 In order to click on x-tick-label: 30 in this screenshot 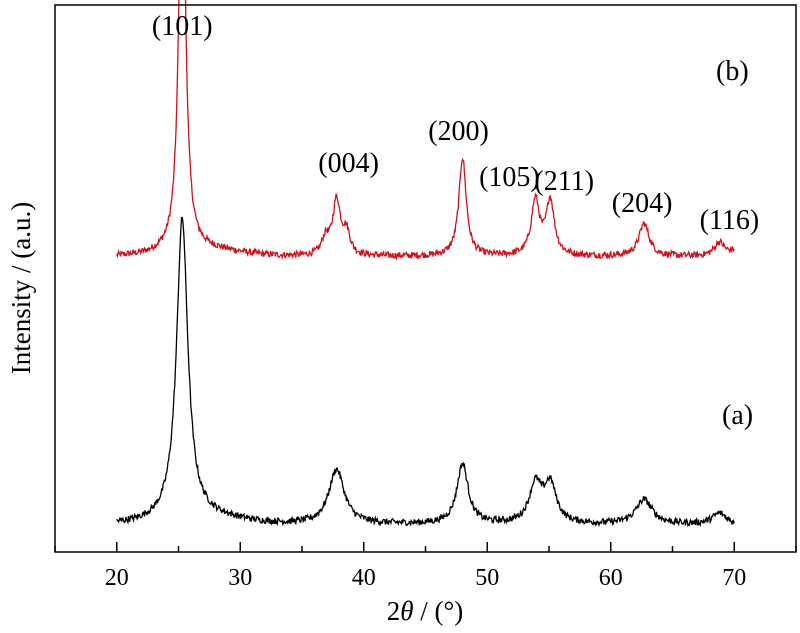, I will do `click(240, 578)`.